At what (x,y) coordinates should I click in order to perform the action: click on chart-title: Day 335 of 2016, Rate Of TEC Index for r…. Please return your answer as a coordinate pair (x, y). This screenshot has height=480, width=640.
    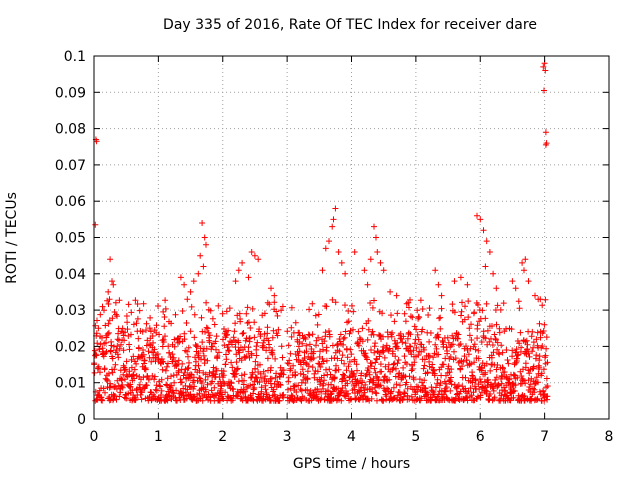
    Looking at the image, I should click on (350, 25).